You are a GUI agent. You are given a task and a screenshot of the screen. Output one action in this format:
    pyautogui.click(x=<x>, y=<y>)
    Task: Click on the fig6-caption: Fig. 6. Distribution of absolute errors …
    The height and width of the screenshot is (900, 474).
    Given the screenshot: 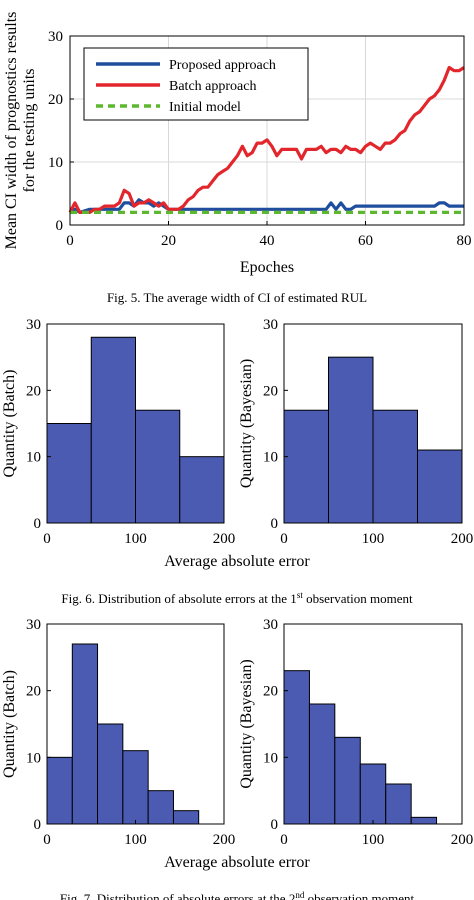 What is the action you would take?
    pyautogui.click(x=237, y=598)
    